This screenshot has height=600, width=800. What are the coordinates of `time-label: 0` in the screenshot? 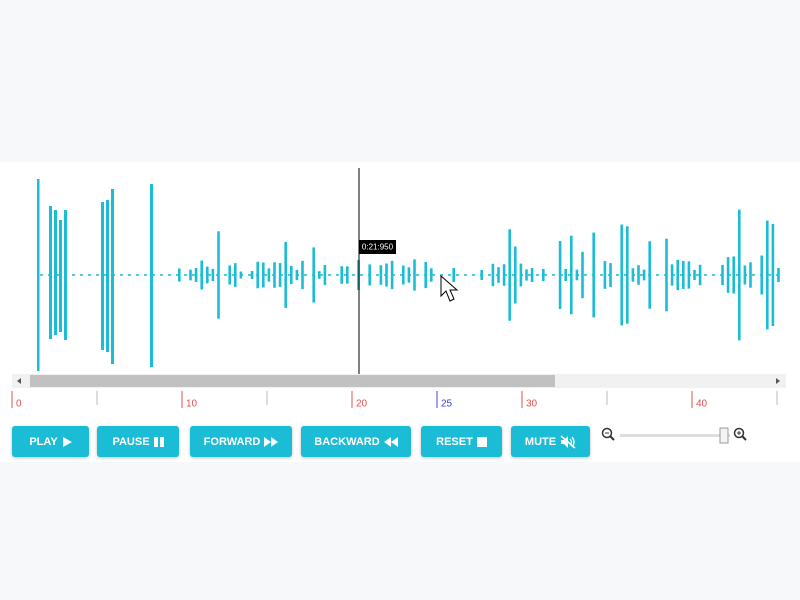 It's located at (19, 404).